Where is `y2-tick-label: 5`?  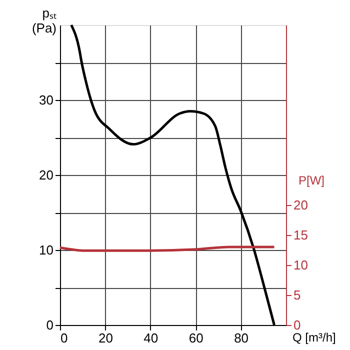 y2-tick-label: 5 is located at coordinates (297, 295).